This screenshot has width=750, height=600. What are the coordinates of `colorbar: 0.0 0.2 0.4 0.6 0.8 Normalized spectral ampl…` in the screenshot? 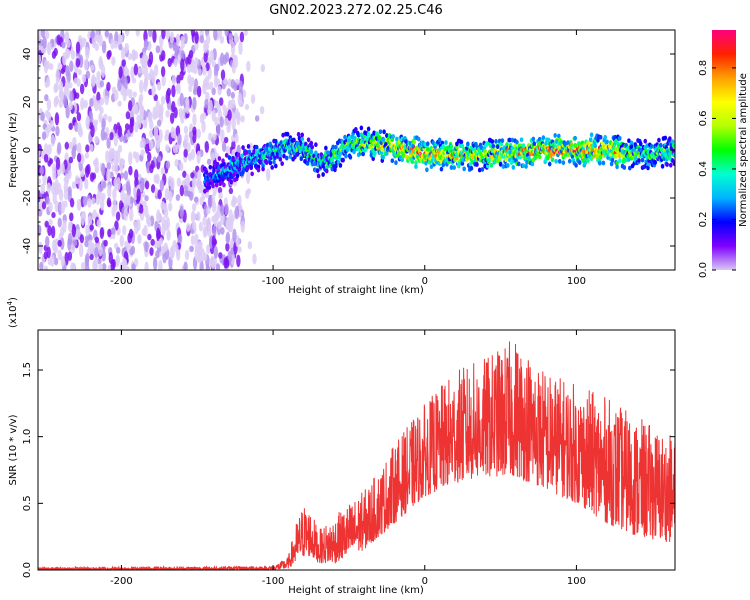 It's located at (723, 154).